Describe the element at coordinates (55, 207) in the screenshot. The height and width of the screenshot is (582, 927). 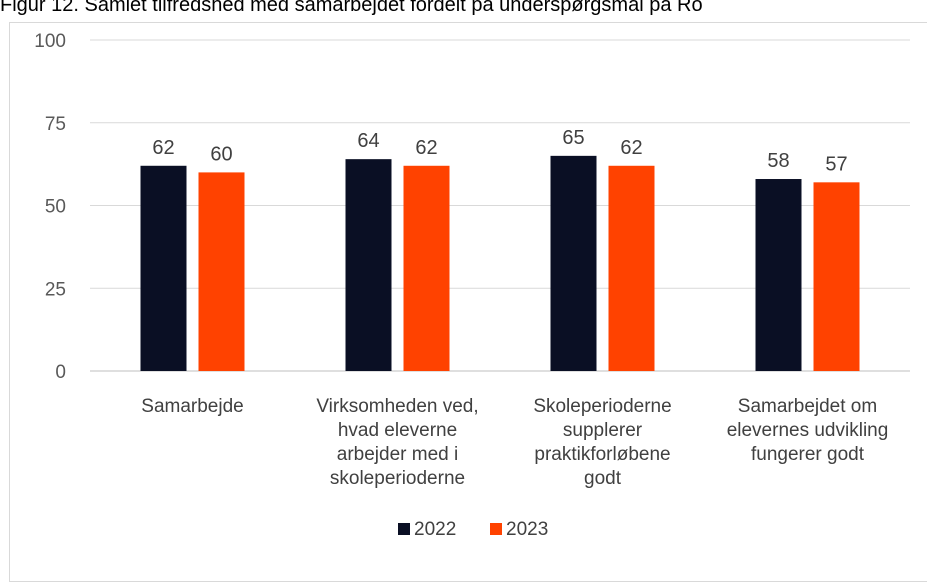
I see `y-tick-label: 50` at that location.